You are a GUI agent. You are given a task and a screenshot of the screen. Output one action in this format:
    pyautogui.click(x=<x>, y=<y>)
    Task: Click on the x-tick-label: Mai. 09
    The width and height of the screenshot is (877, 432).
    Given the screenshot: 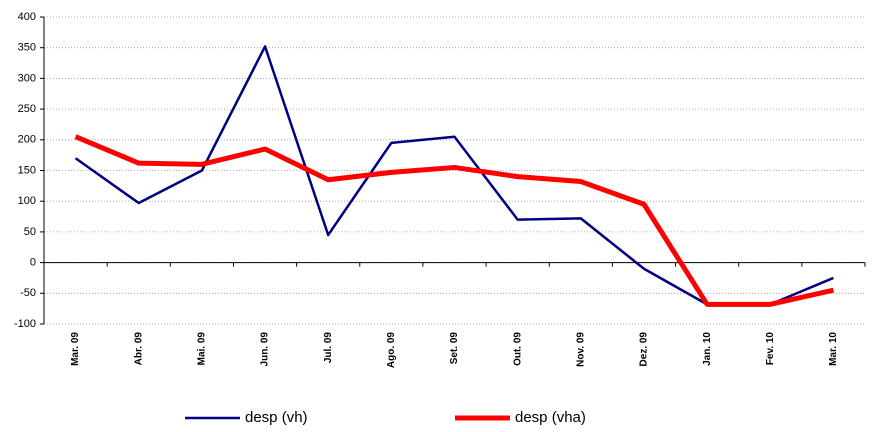 What is the action you would take?
    pyautogui.click(x=202, y=349)
    